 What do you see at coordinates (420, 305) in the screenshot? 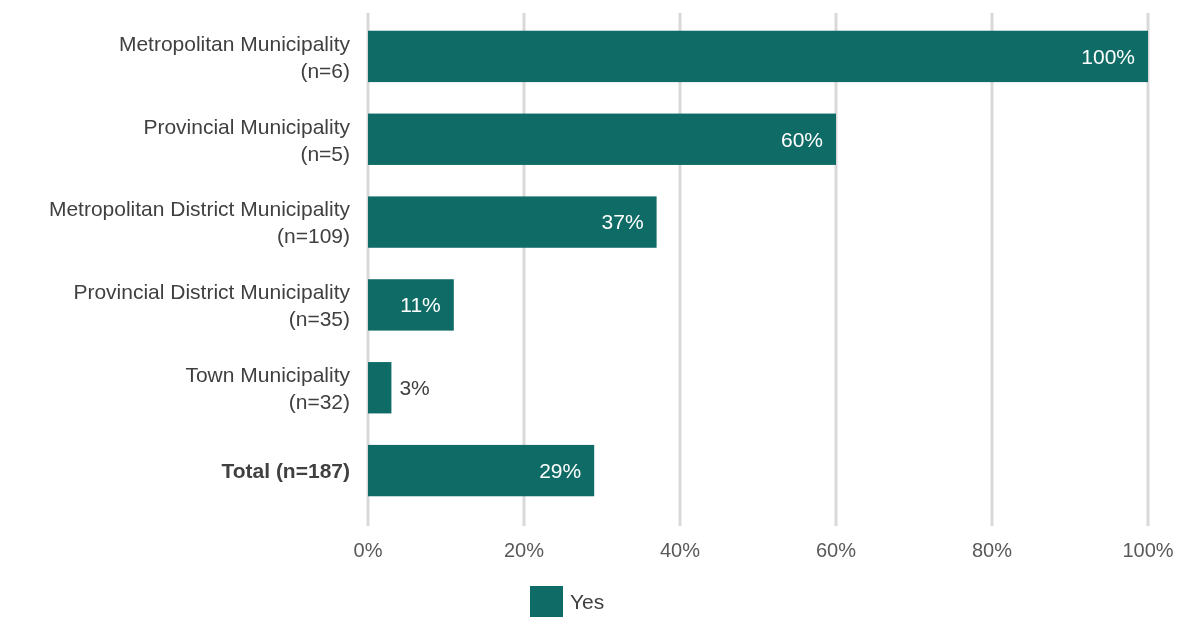
I see `text: 11%` at bounding box center [420, 305].